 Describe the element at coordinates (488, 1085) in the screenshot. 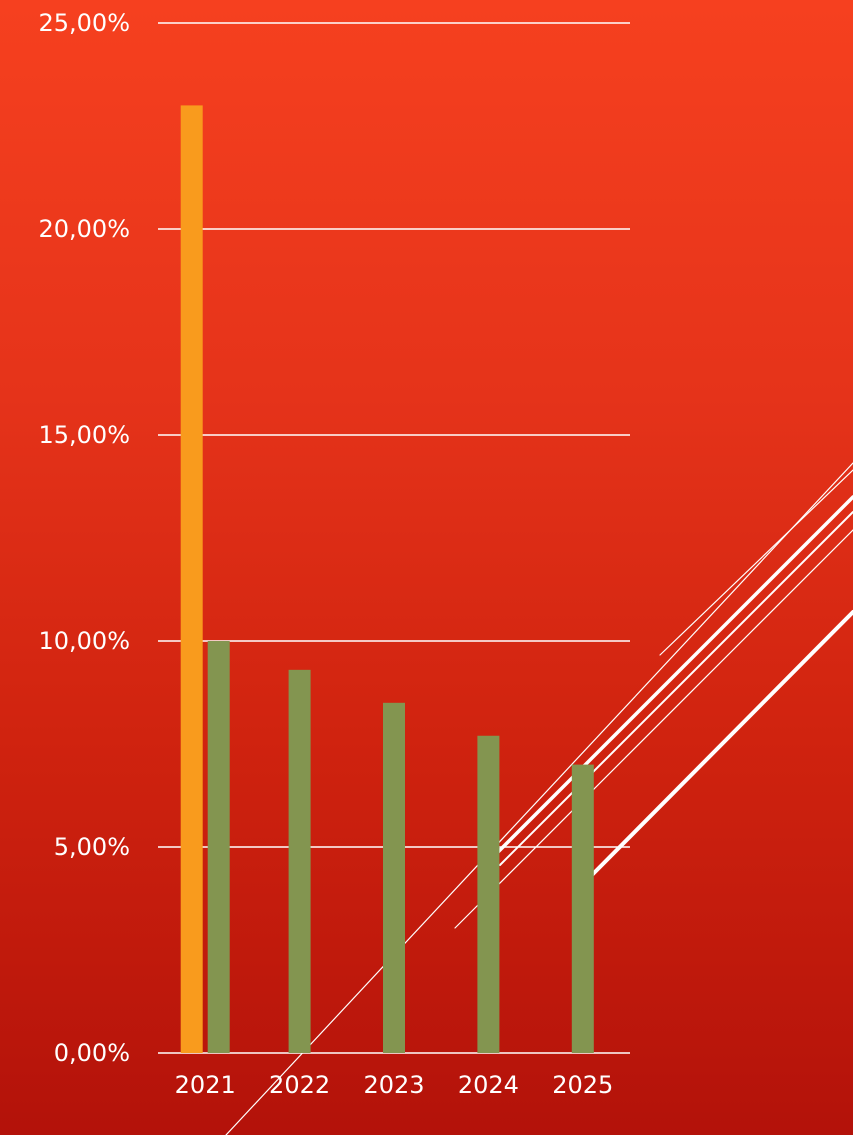

I see `x-tick-label: 2024` at that location.